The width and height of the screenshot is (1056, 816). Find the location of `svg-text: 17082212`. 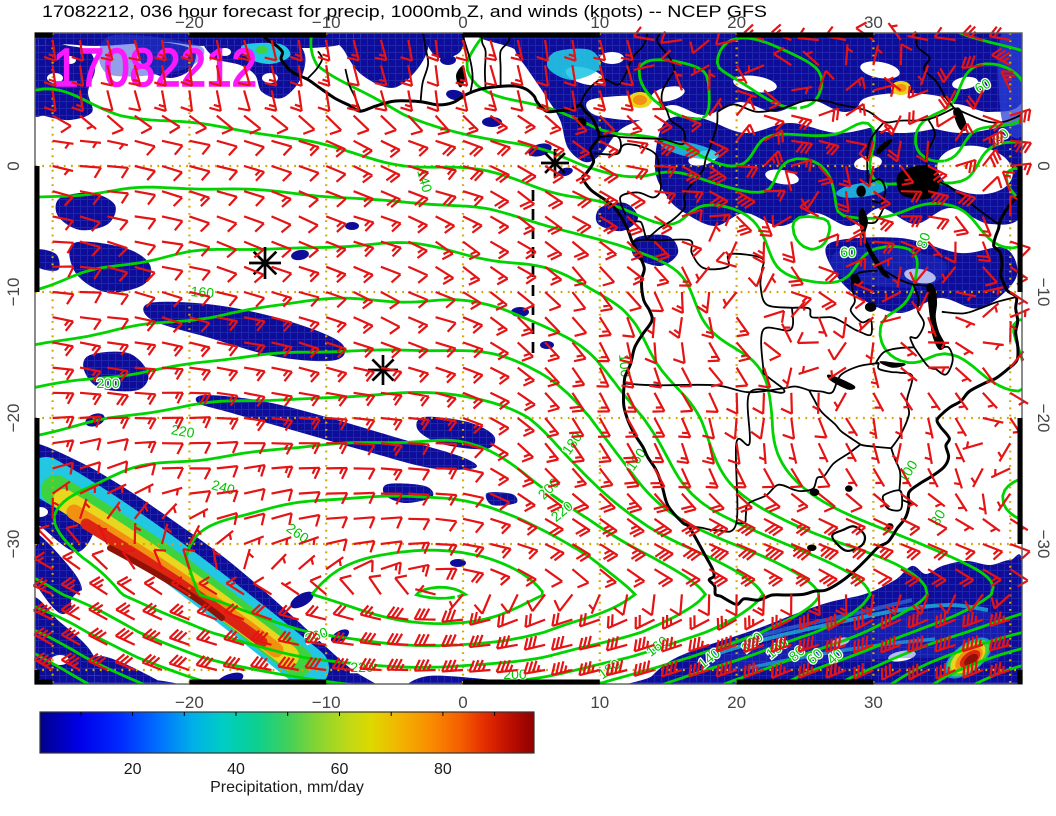

svg-text: 17082212 is located at coordinates (155, 68).